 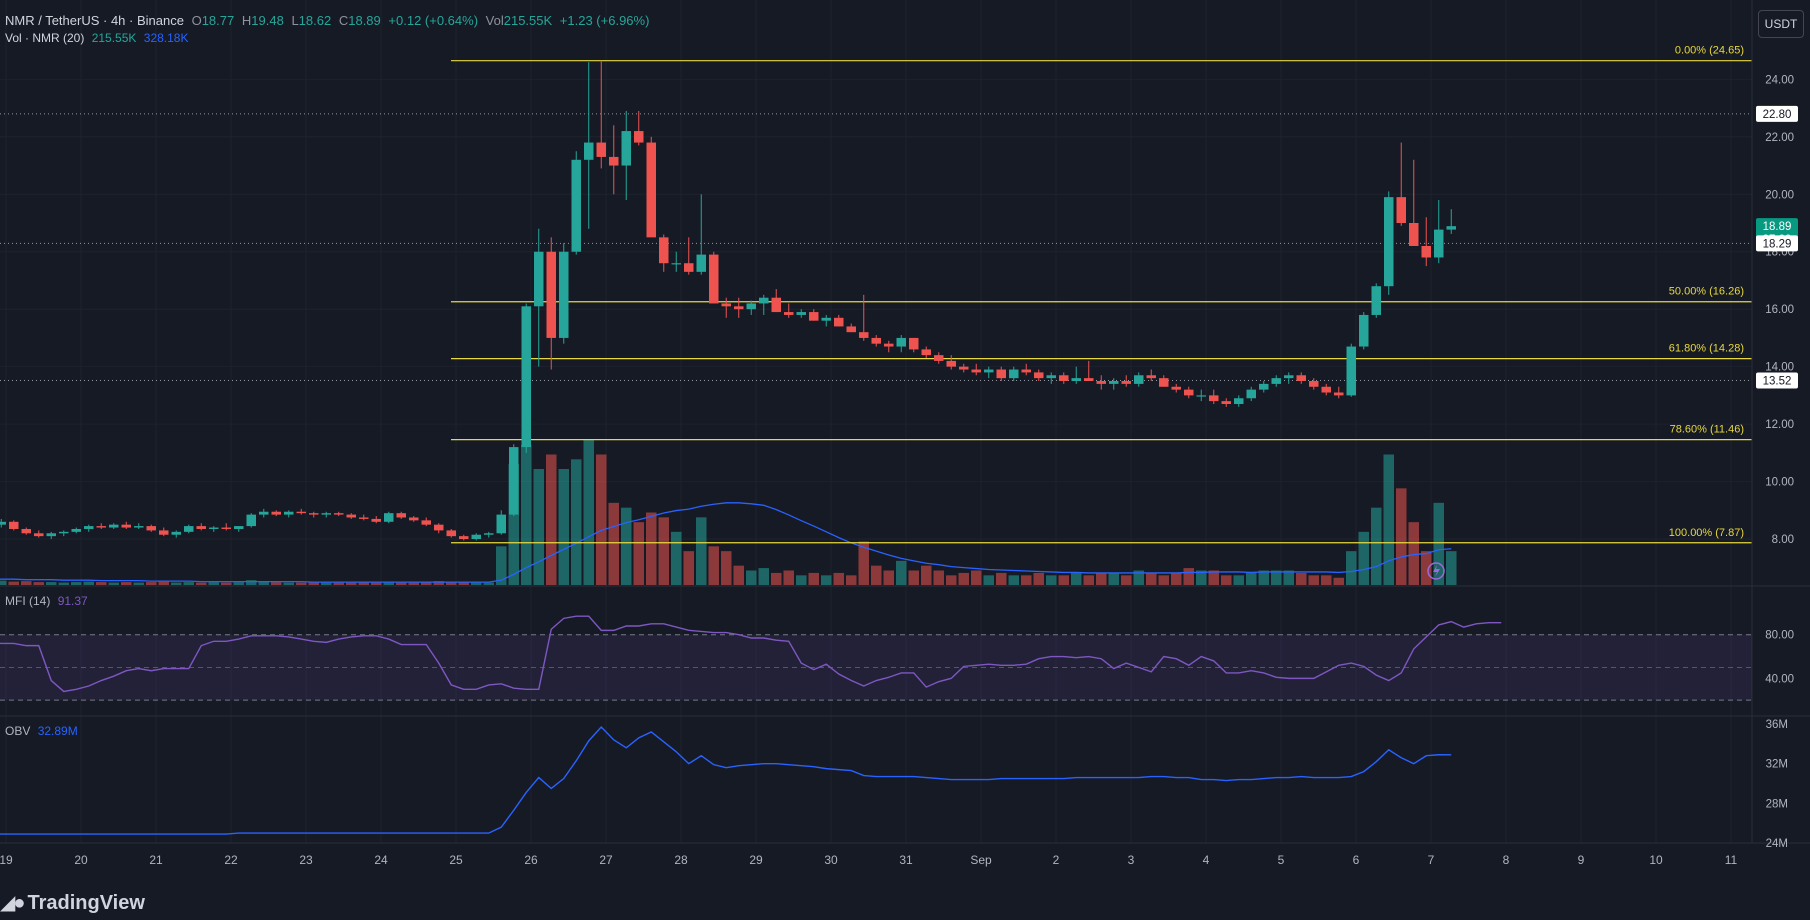 What do you see at coordinates (1779, 425) in the screenshot?
I see `price-tick-label: 12.00` at bounding box center [1779, 425].